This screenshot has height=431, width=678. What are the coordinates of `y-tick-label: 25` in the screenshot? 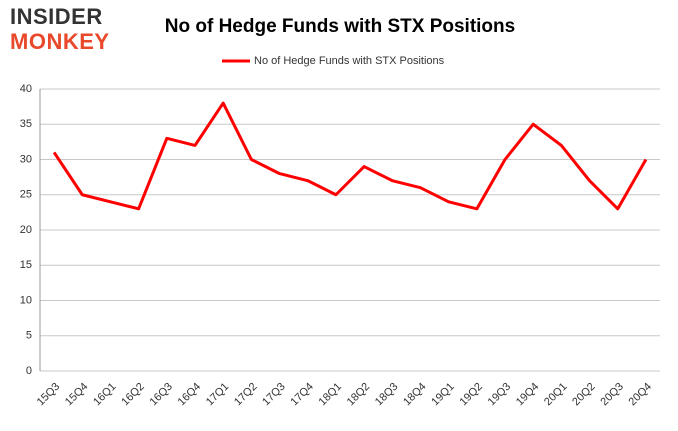 It's located at (26, 195).